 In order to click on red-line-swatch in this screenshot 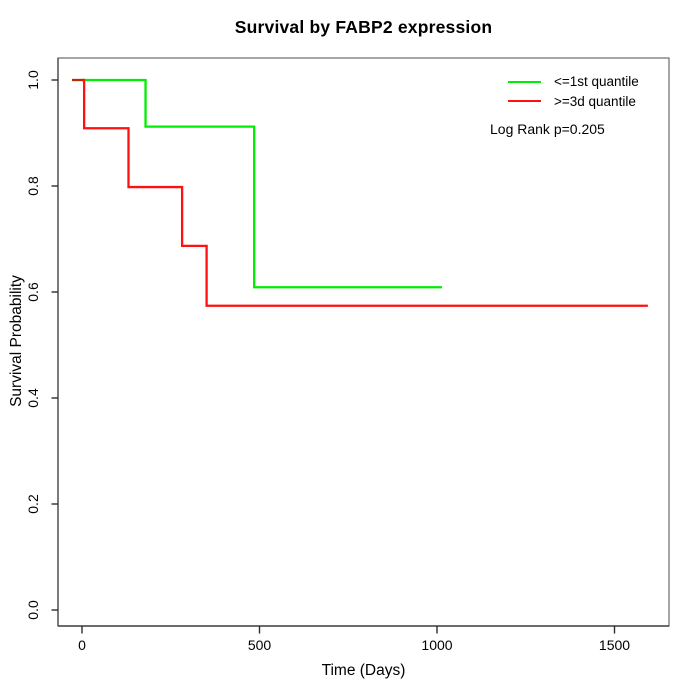, I will do `click(524, 101)`.